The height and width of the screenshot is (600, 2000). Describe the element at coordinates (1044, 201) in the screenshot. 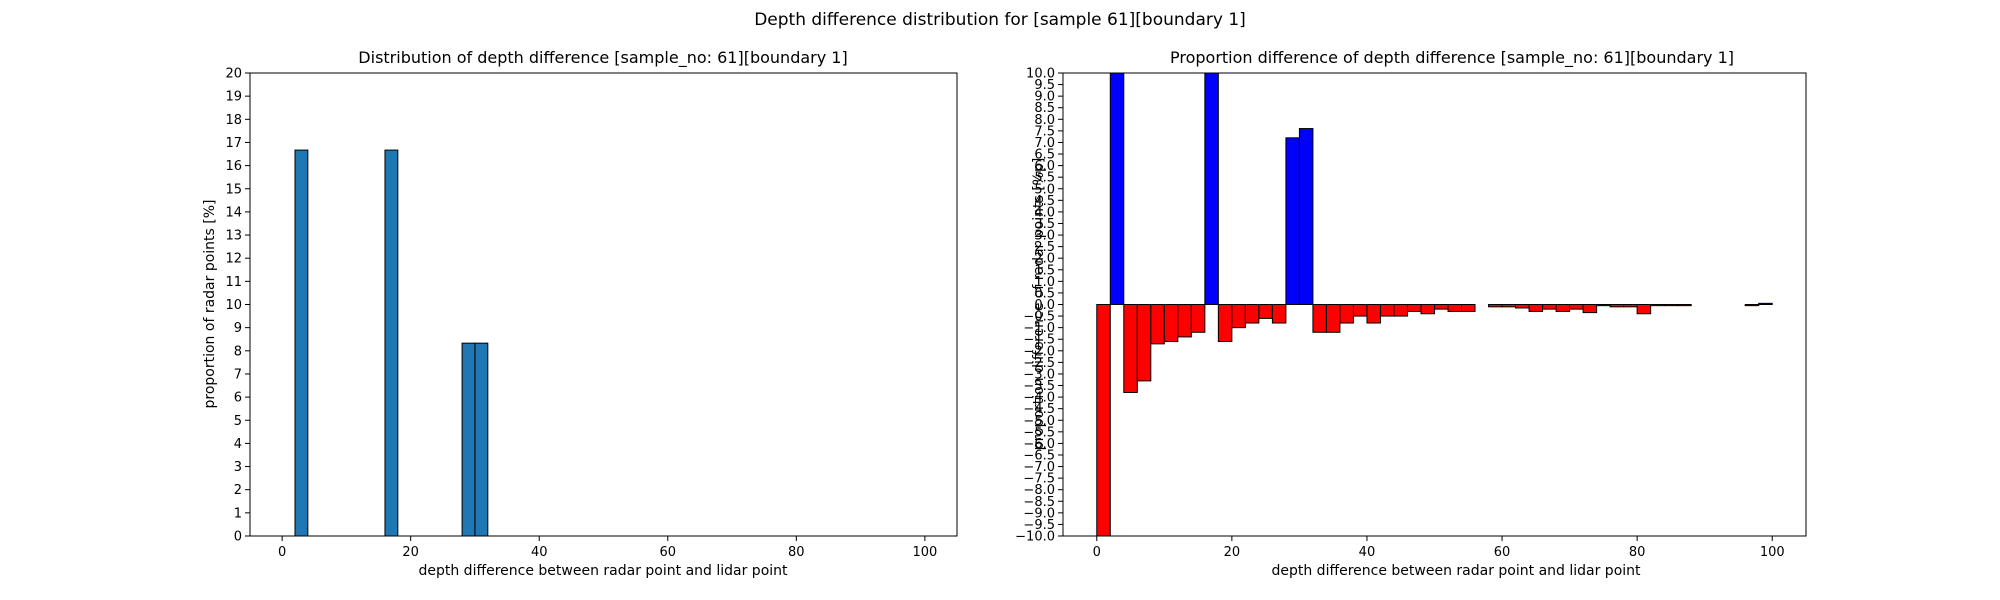

I see `y-tick-label: 4.5` at that location.